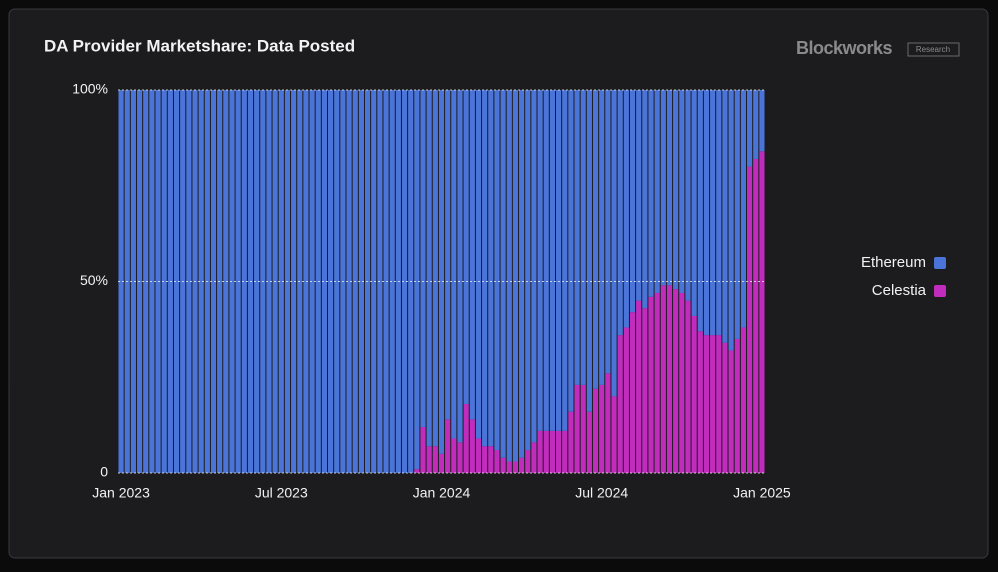  Describe the element at coordinates (844, 48) in the screenshot. I see `brand: Blockworks` at that location.